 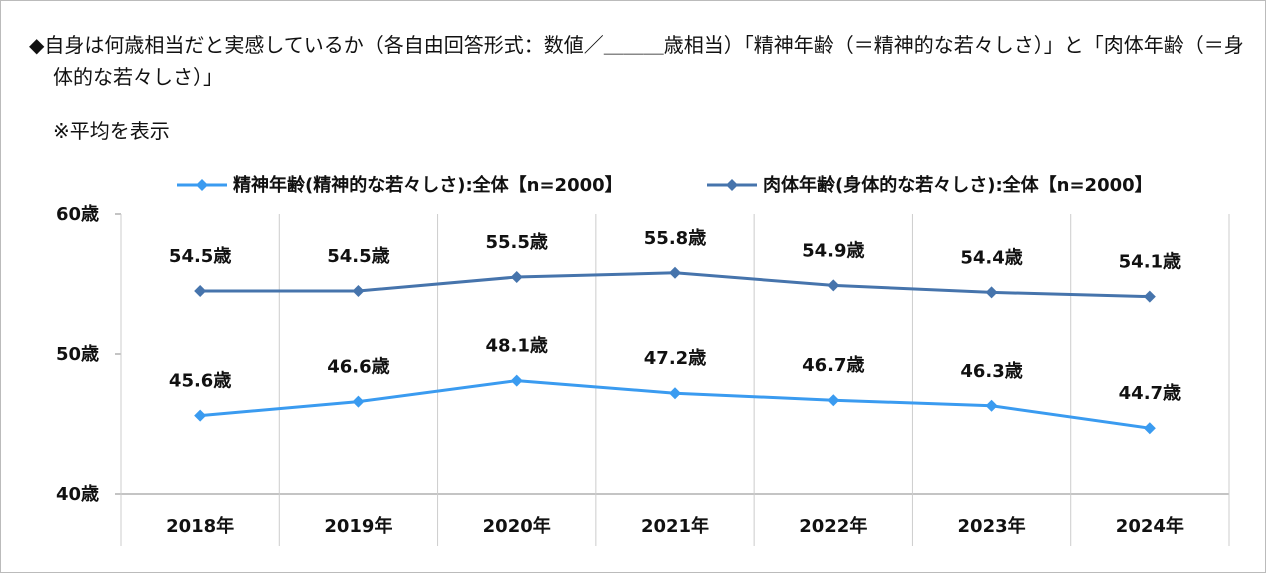 What do you see at coordinates (111, 131) in the screenshot?
I see `chart-subtitle: ※平均を表示` at bounding box center [111, 131].